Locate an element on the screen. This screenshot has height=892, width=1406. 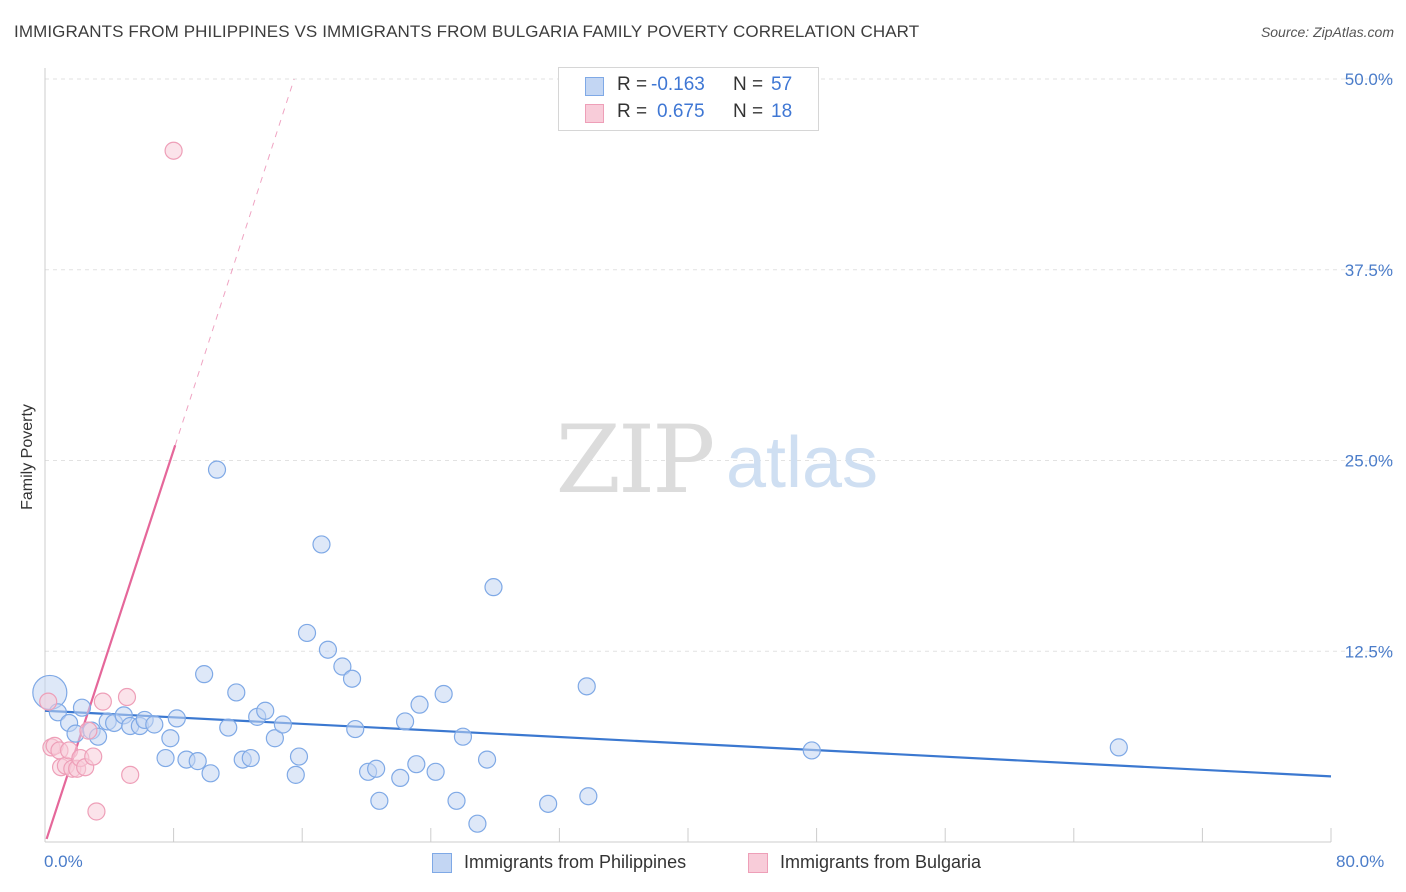
y-tick-label: 50.0% is located at coordinates (1369, 79).